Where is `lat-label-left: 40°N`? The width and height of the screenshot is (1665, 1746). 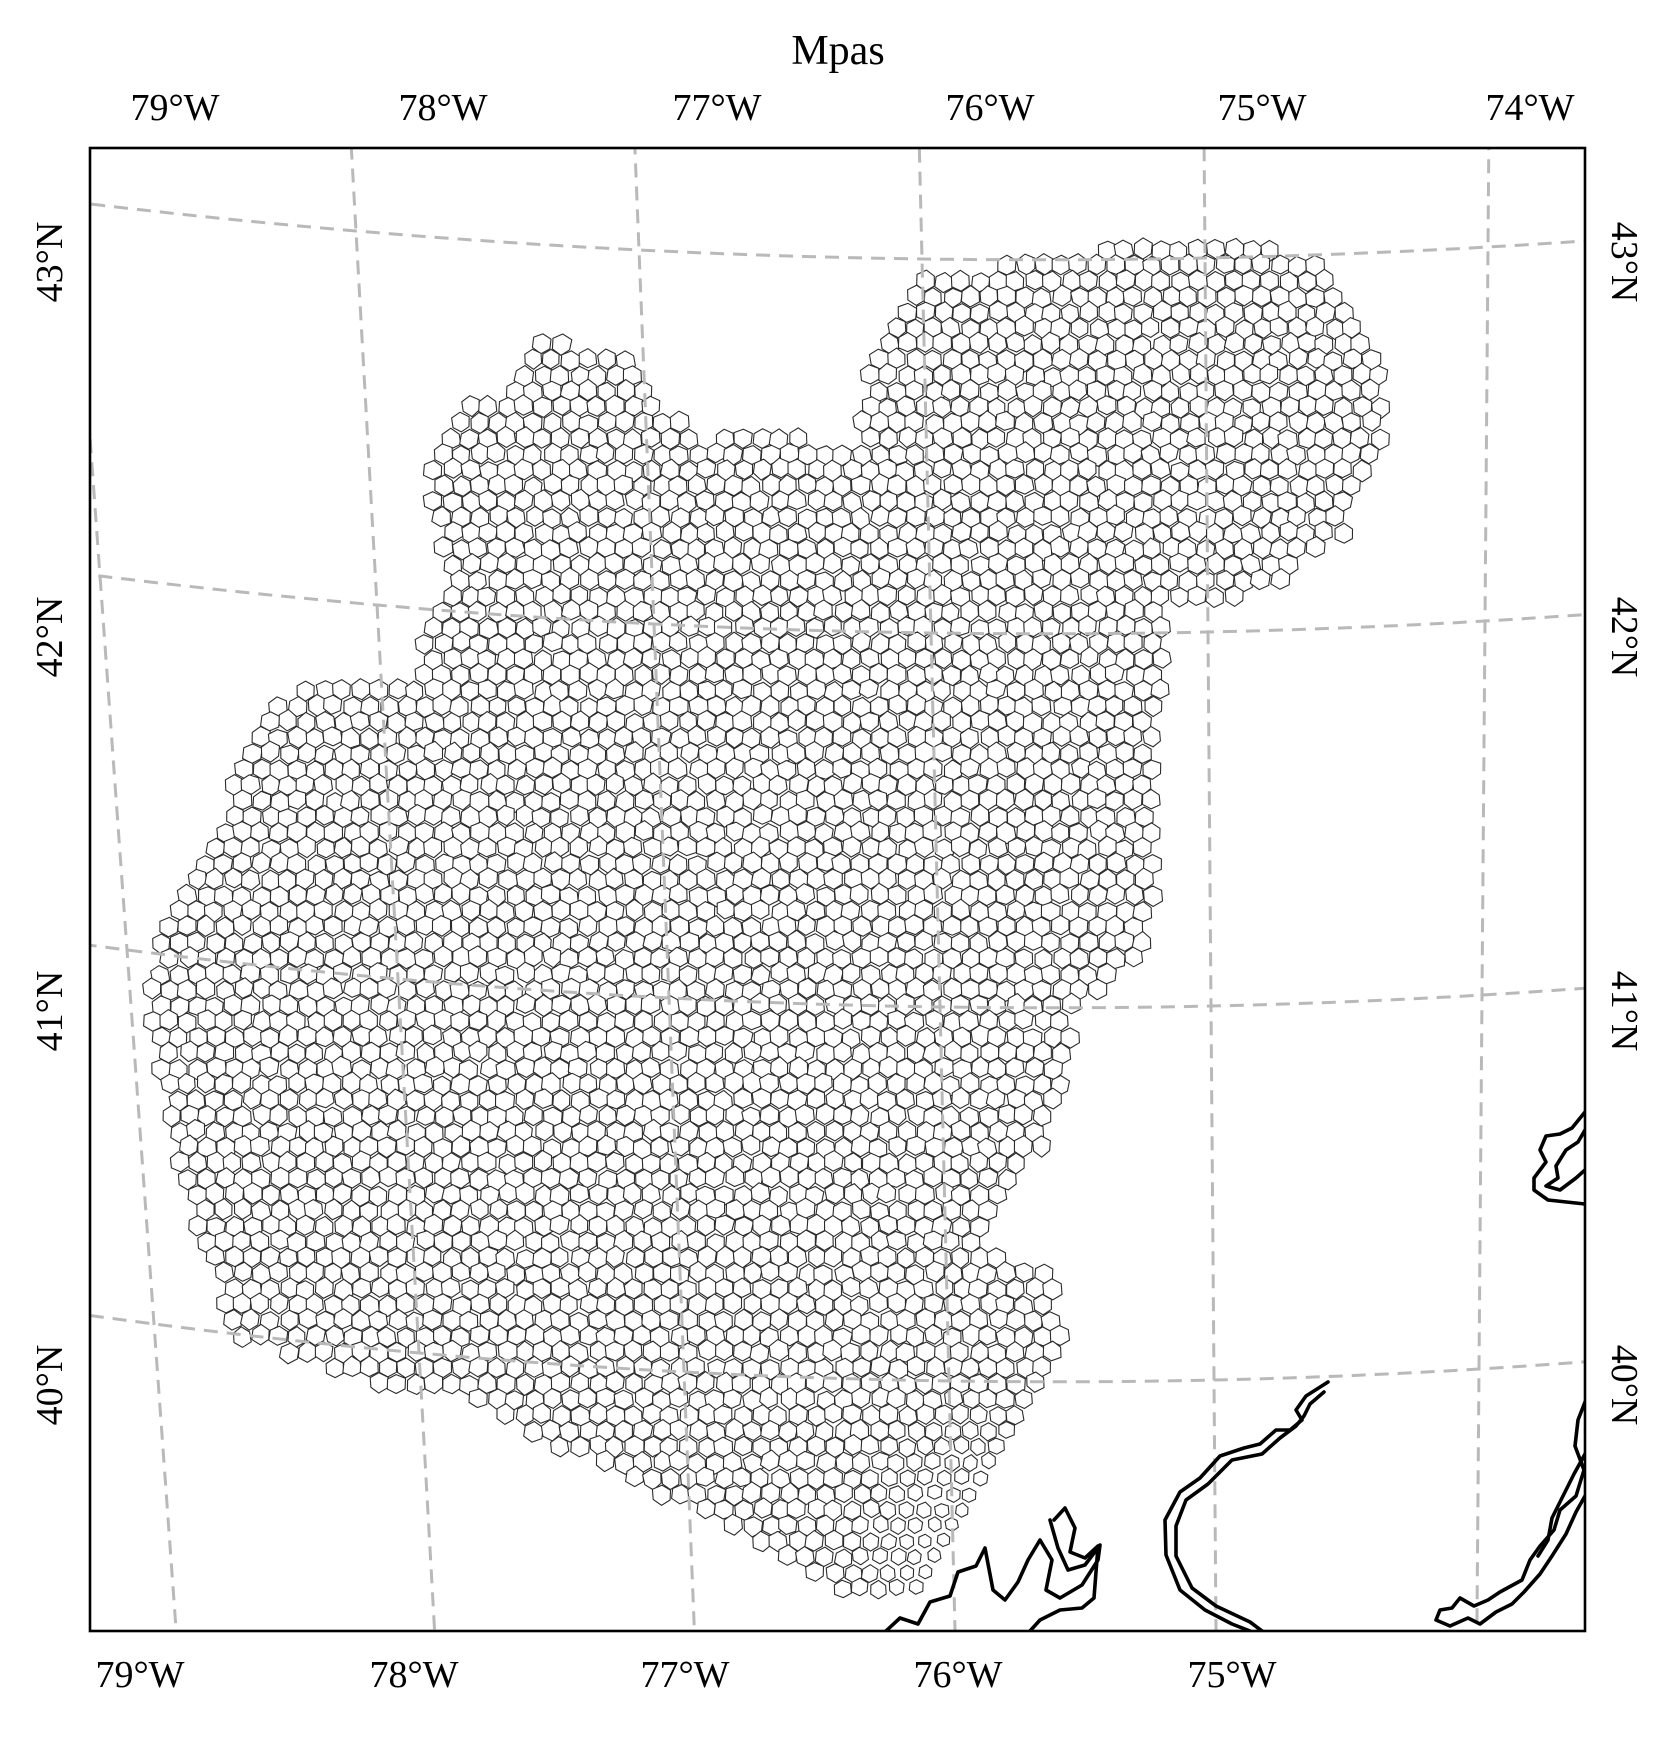
lat-label-left: 40°N is located at coordinates (50, 1385).